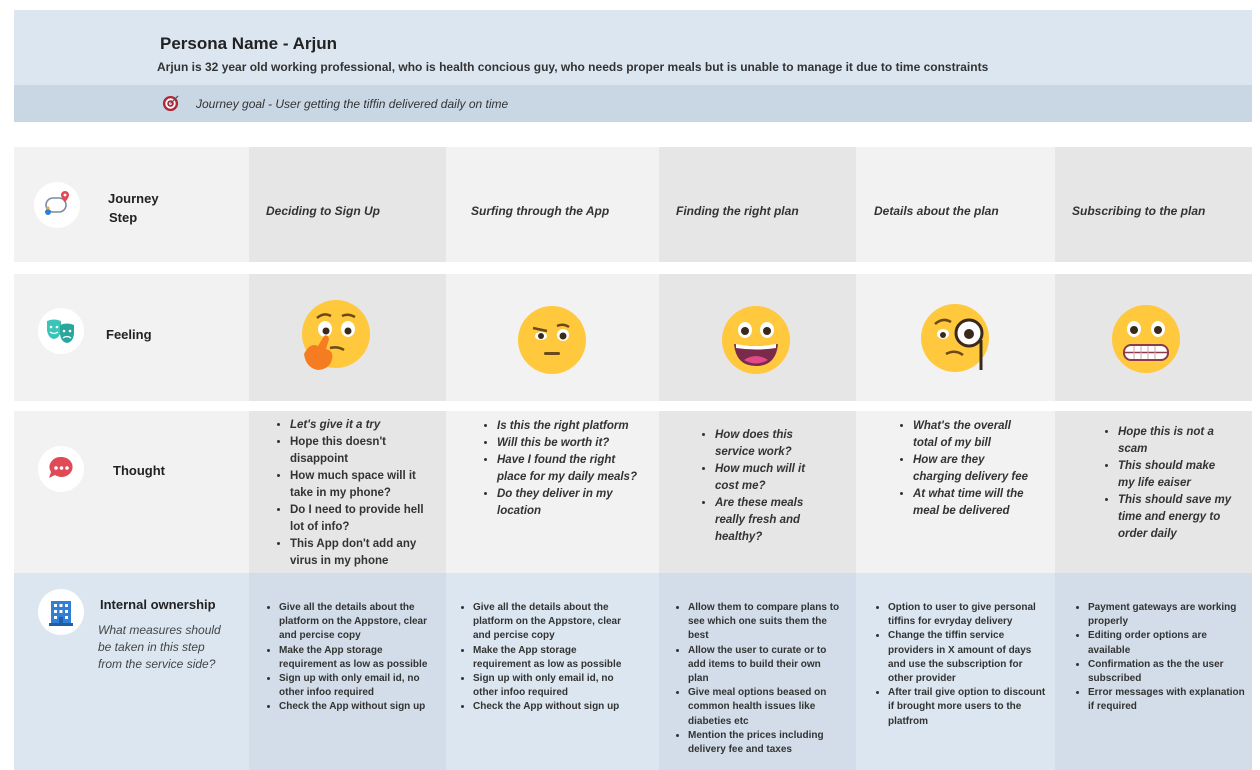 This screenshot has height=770, width=1260. I want to click on speech-bubble-icon, so click(61, 469).